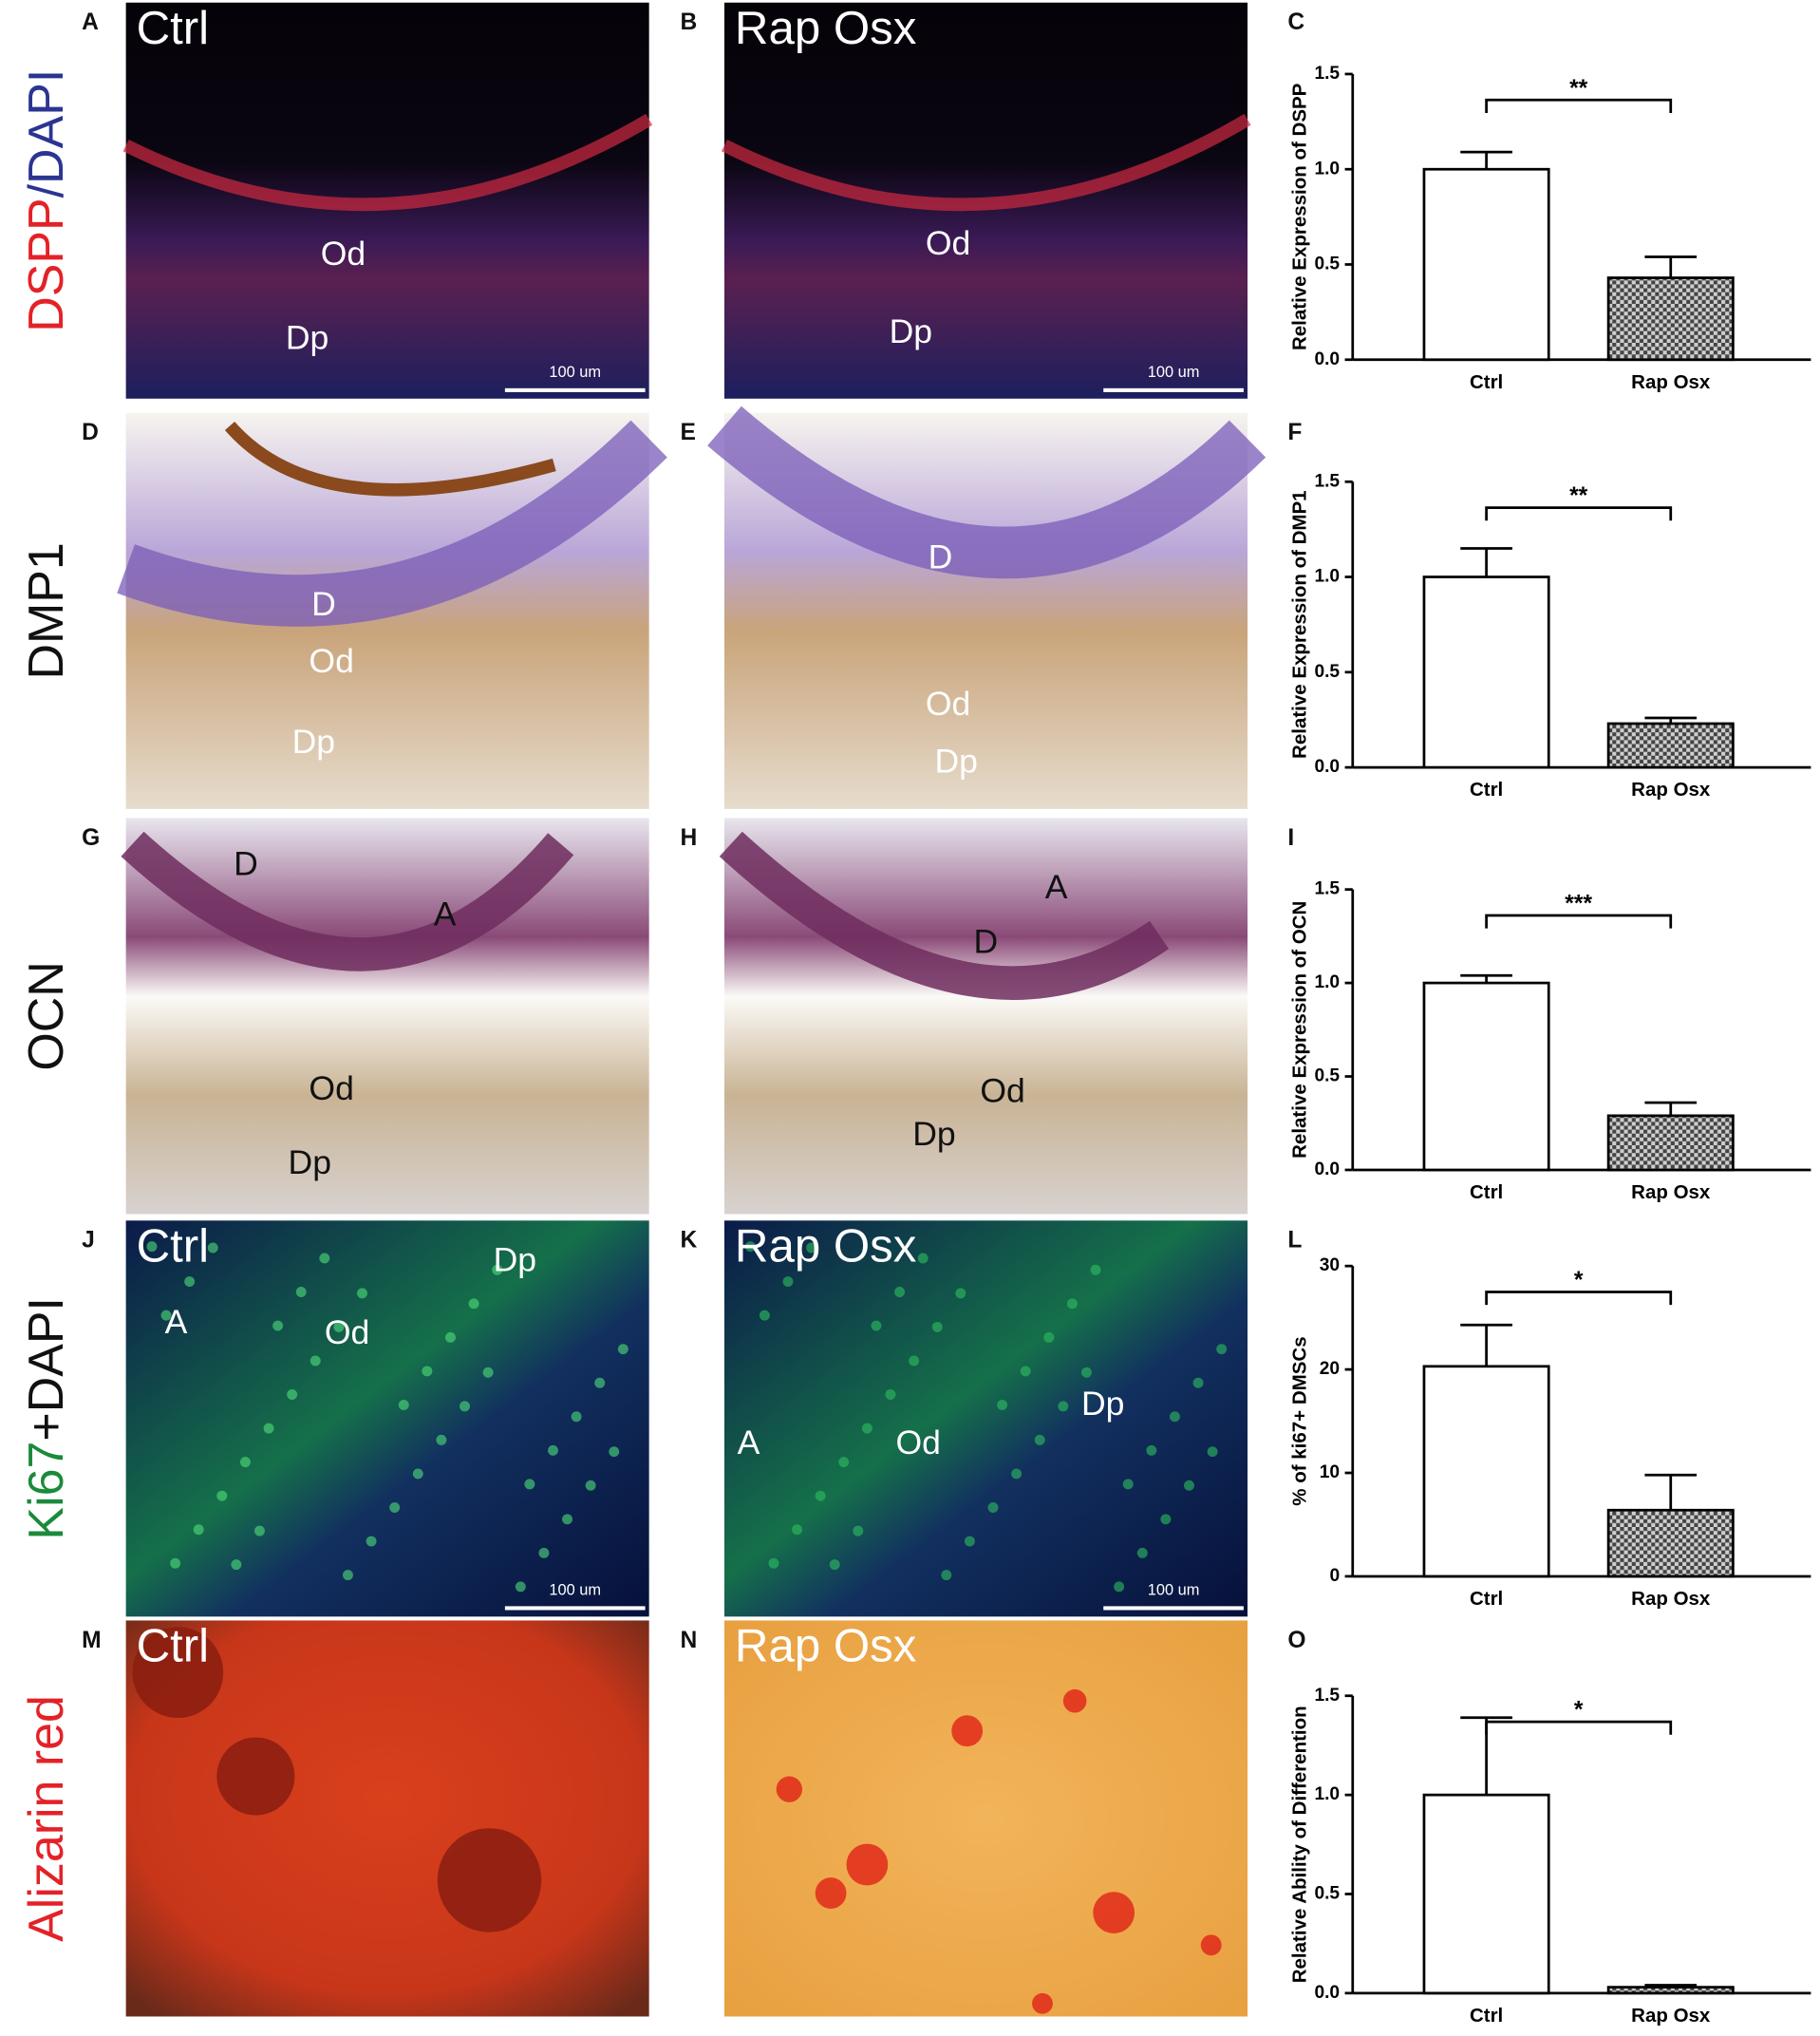 The width and height of the screenshot is (1820, 2036). Describe the element at coordinates (826, 1646) in the screenshot. I see `panel-title: Rap Osx` at that location.